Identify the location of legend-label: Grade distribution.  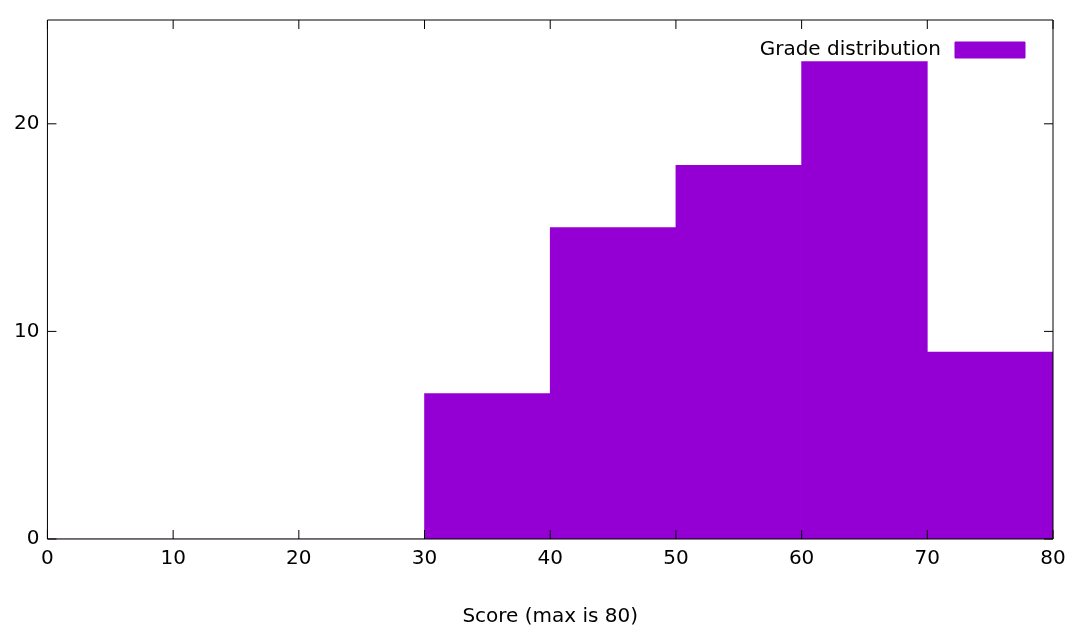
(850, 48).